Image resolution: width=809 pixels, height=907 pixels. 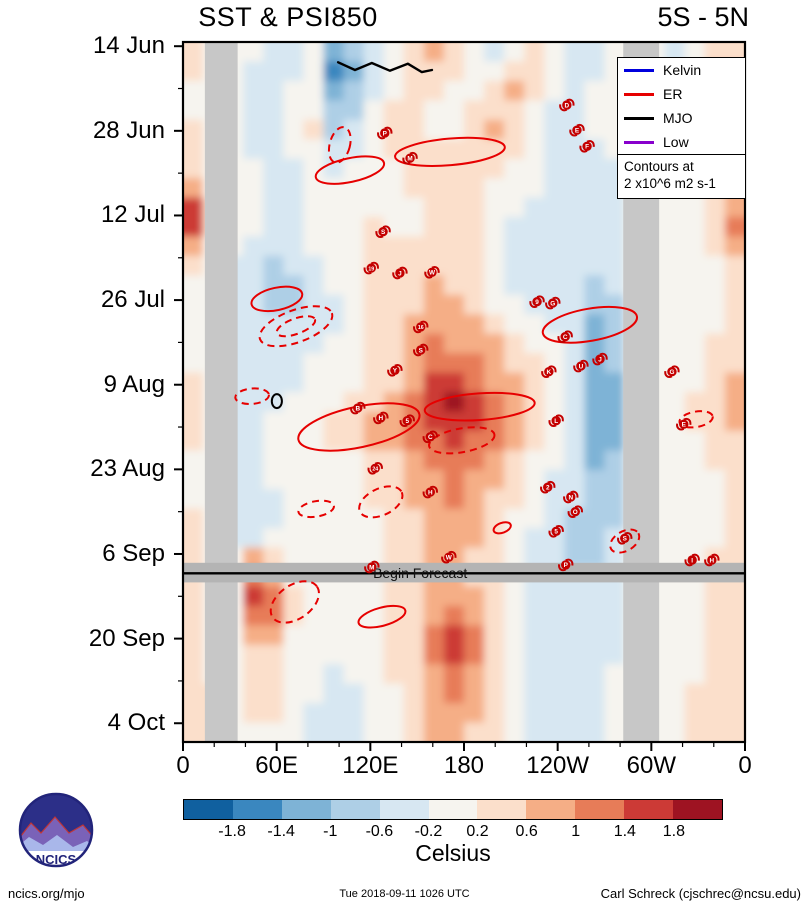 I want to click on footer-timestamp: Tue 2018-09-11 1026 UTC, so click(x=404, y=894).